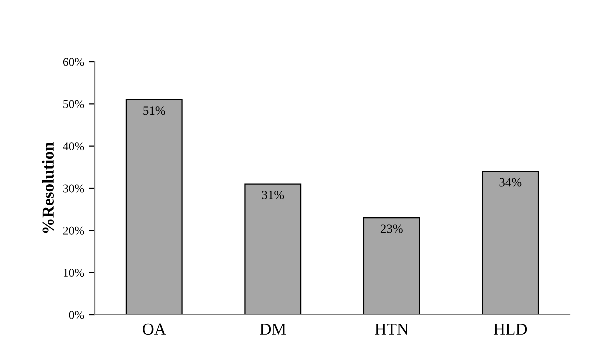  I want to click on y-tick-label: 40%, so click(73, 146).